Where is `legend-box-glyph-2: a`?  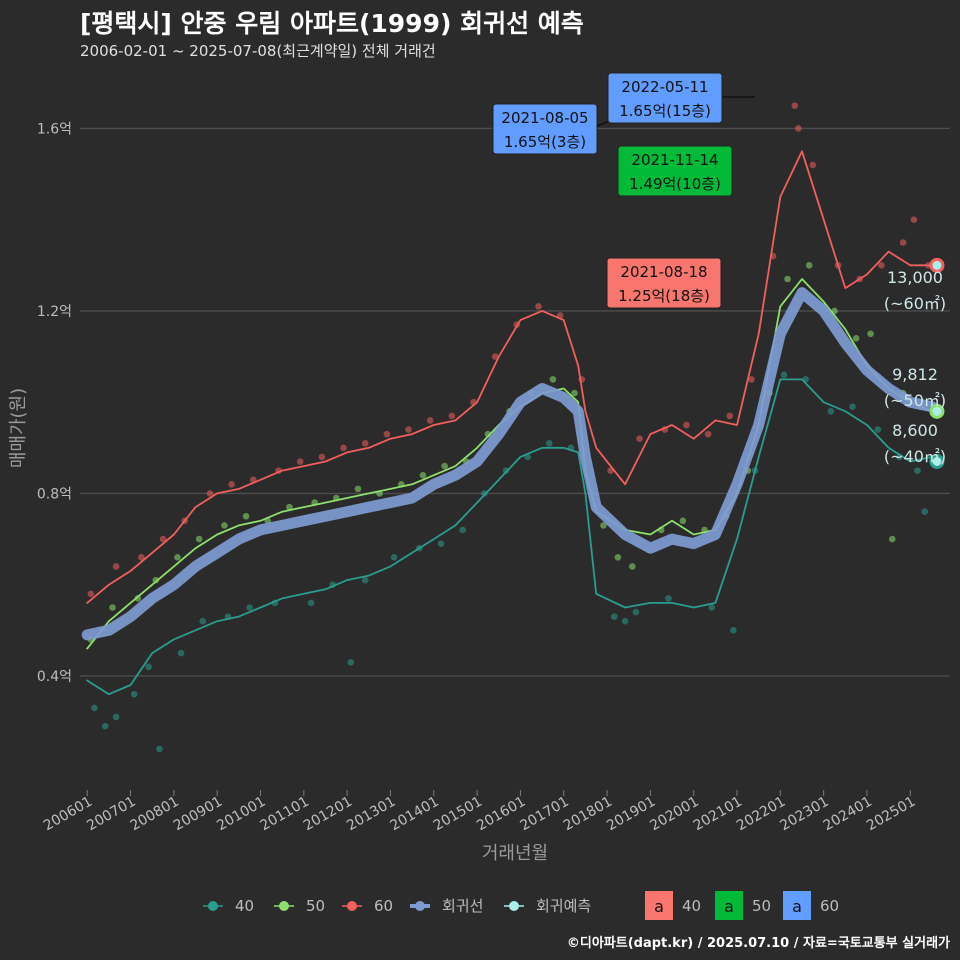 legend-box-glyph-2: a is located at coordinates (797, 906).